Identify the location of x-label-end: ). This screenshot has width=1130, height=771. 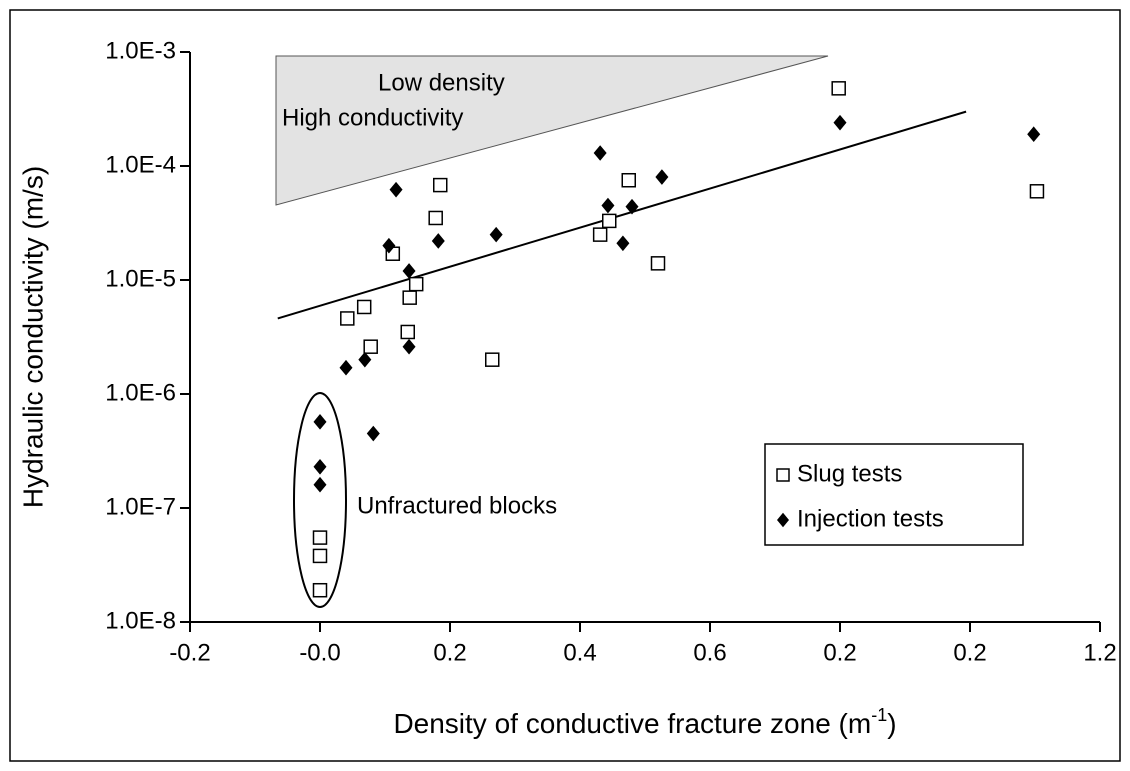
(891, 723).